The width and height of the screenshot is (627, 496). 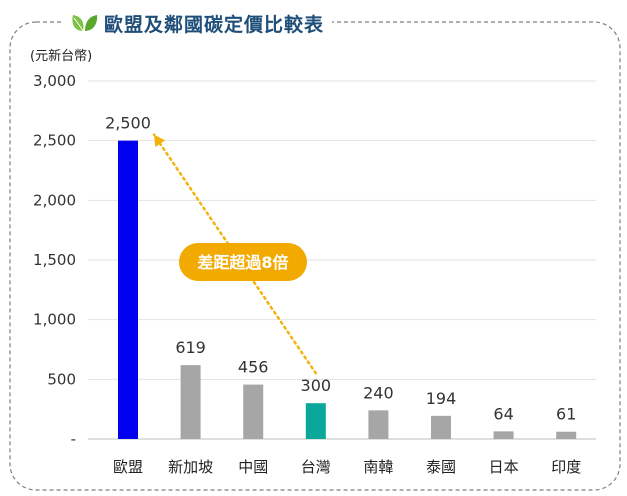 What do you see at coordinates (54, 141) in the screenshot?
I see `y-tick-label: 2,500` at bounding box center [54, 141].